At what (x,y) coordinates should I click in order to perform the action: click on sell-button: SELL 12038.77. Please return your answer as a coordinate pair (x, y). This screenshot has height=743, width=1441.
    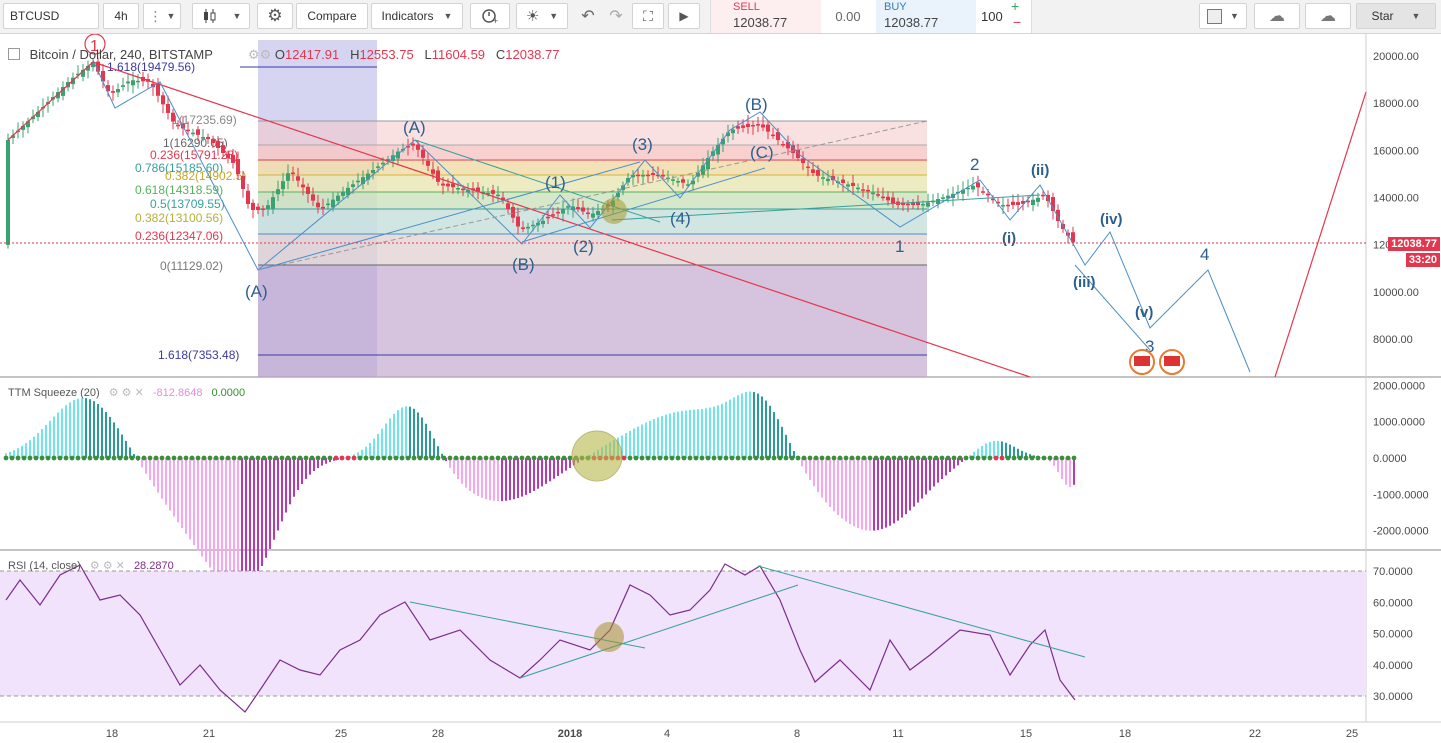
    Looking at the image, I should click on (766, 16).